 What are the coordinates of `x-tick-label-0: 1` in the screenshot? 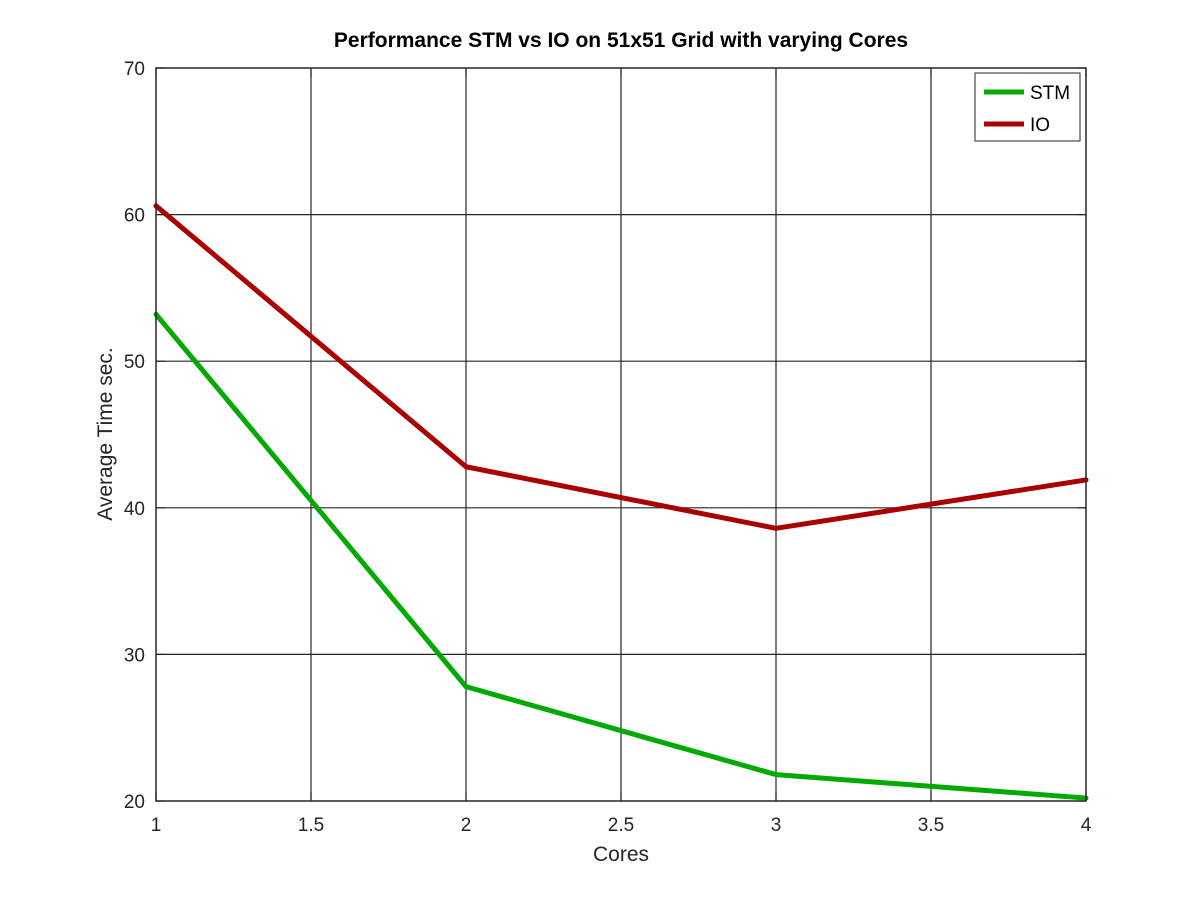 It's located at (156, 825).